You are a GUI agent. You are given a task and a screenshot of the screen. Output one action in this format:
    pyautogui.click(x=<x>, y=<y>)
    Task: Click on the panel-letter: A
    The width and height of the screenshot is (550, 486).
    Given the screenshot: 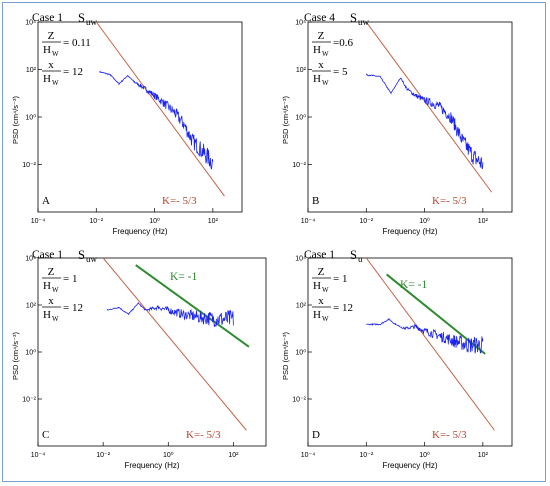 What is the action you would take?
    pyautogui.click(x=46, y=201)
    